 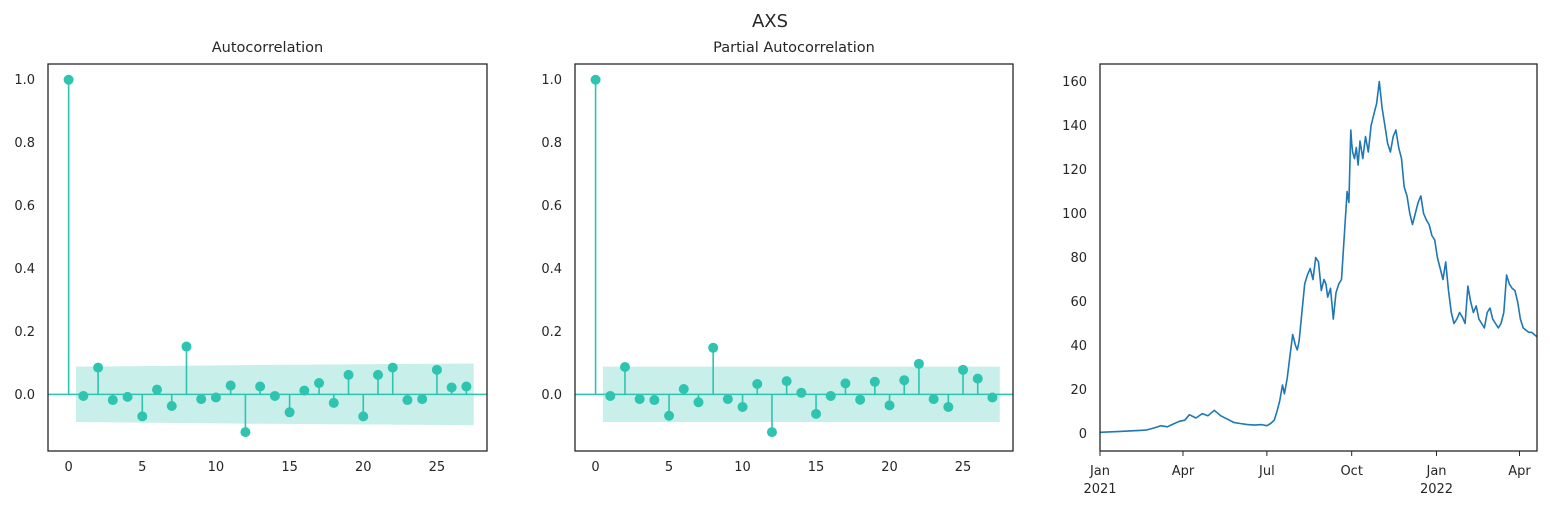 What do you see at coordinates (1074, 214) in the screenshot?
I see `y-tick-label: 100` at bounding box center [1074, 214].